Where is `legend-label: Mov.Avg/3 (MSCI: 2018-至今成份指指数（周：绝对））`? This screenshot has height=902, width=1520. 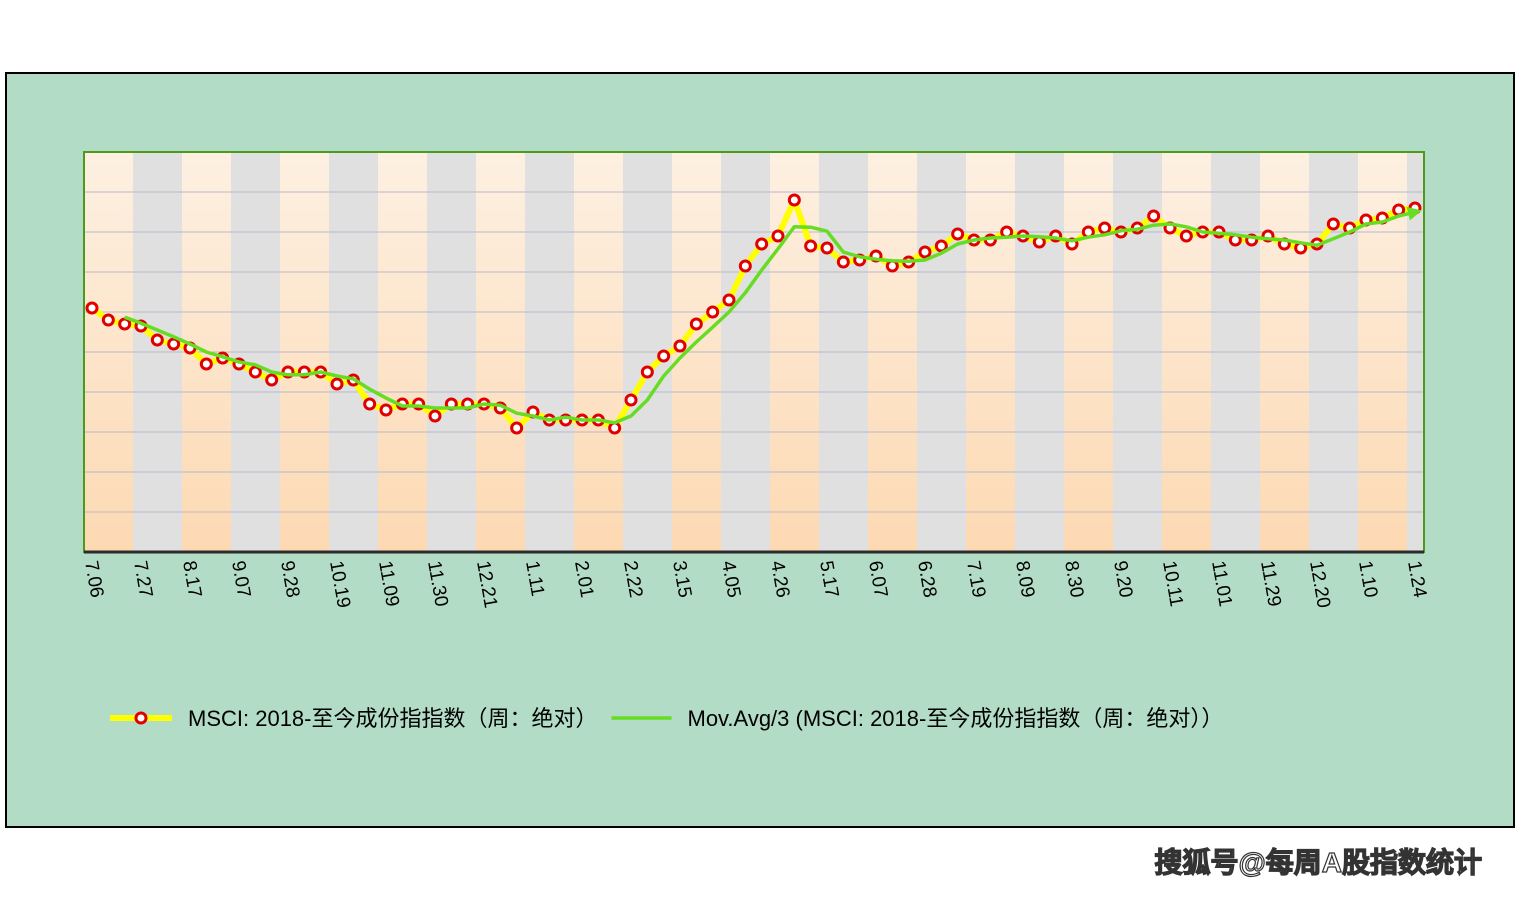
legend-label: Mov.Avg/3 (MSCI: 2018-至今成份指指数（周：绝对）） is located at coordinates (956, 718).